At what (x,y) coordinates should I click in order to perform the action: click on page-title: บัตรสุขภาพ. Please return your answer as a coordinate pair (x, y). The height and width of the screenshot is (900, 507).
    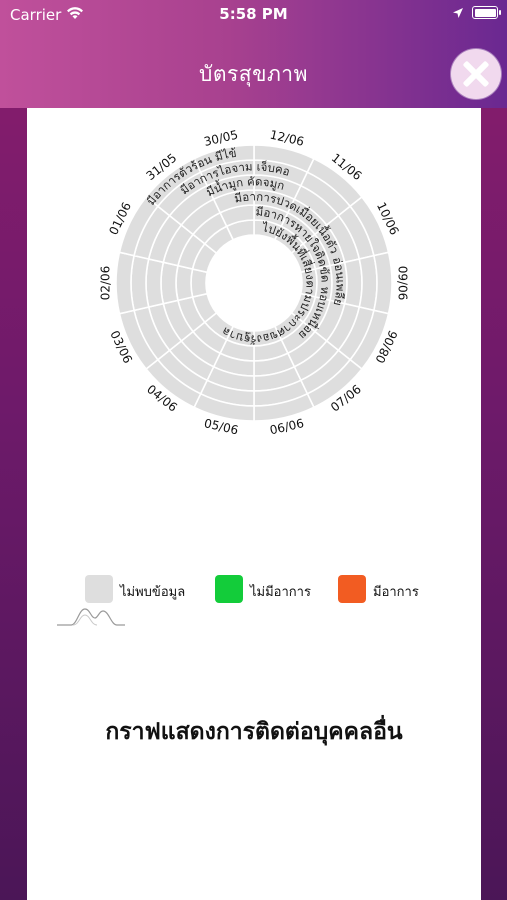
    Looking at the image, I should click on (253, 74).